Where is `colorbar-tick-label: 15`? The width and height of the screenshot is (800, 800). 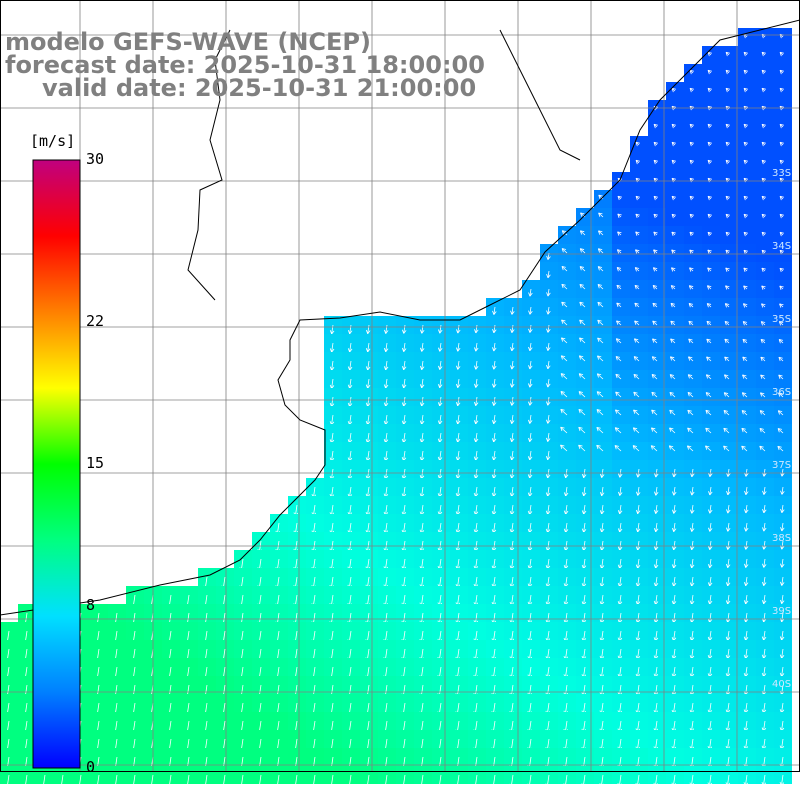 colorbar-tick-label: 15 is located at coordinates (95, 463).